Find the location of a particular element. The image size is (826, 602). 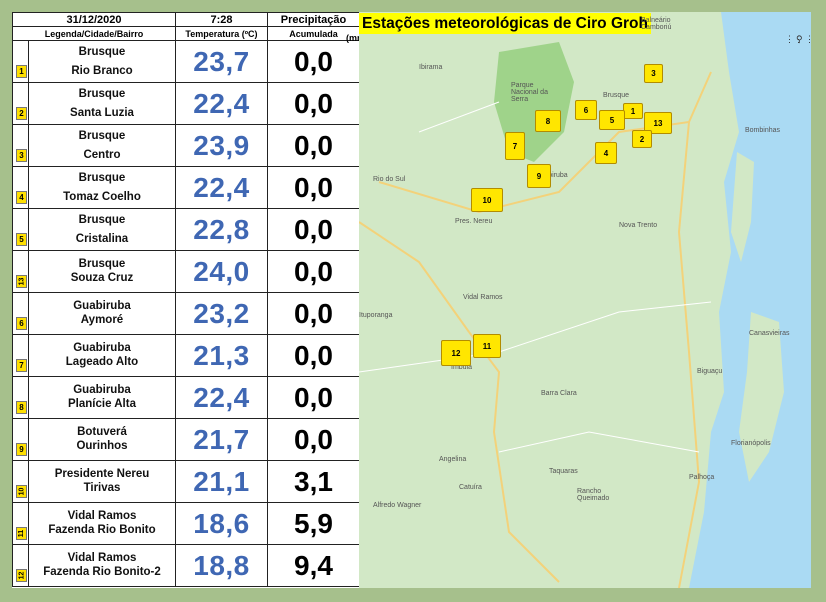

place-label: Alfredo Wagner is located at coordinates (397, 505).